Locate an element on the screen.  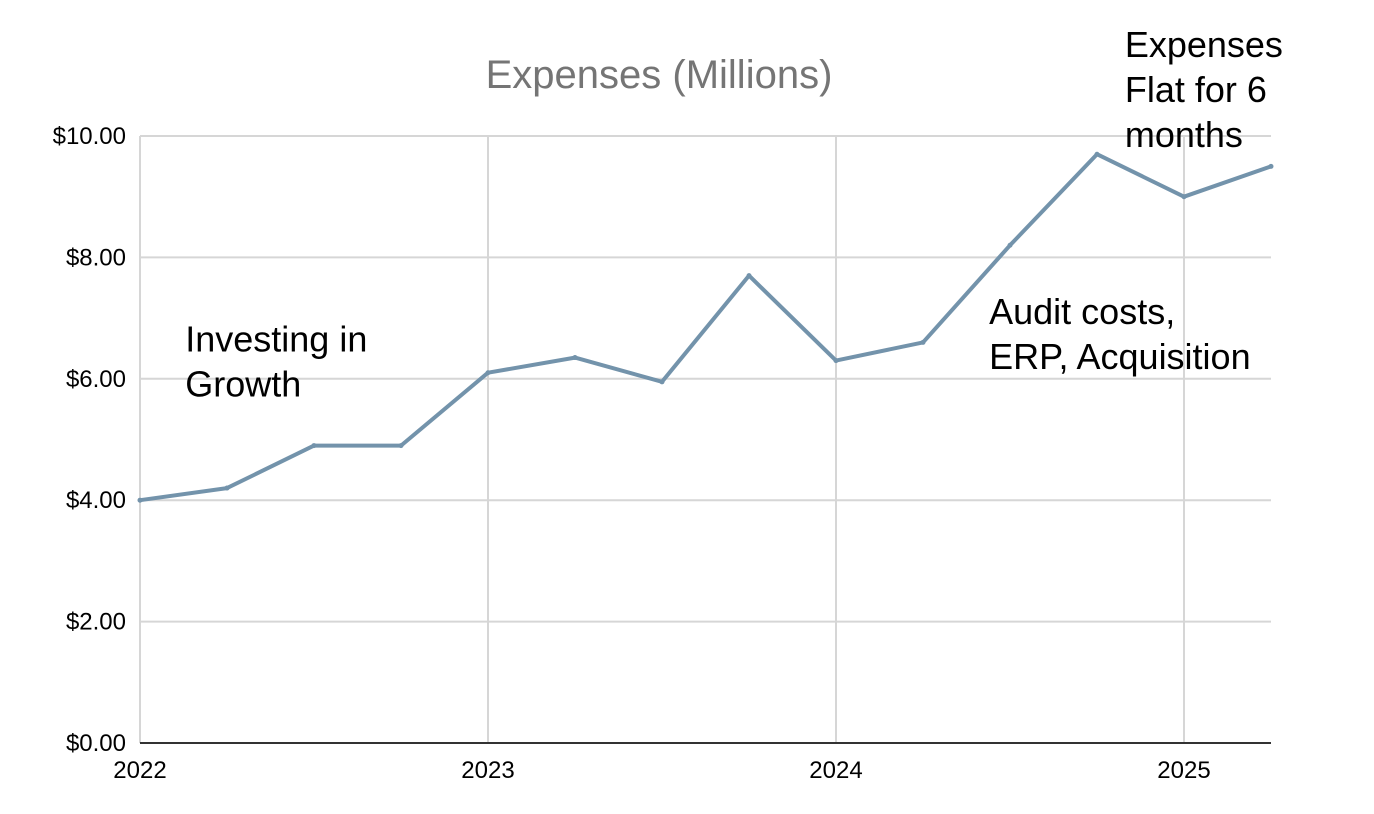
annotation-line: months is located at coordinates (1184, 134).